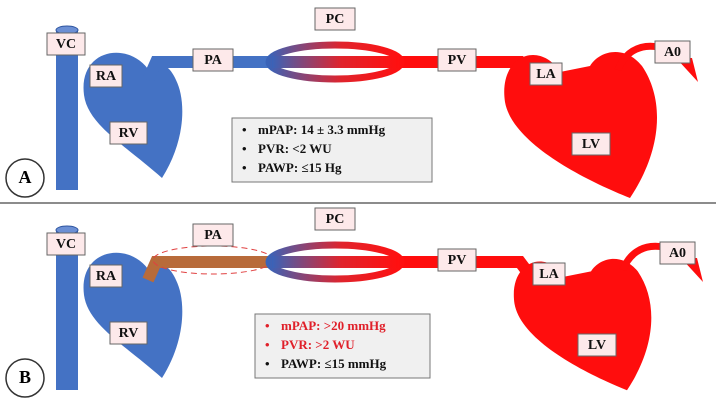  Describe the element at coordinates (322, 129) in the screenshot. I see `bullet-text: mPAP: 14 ± 3.3 mmHg` at that location.